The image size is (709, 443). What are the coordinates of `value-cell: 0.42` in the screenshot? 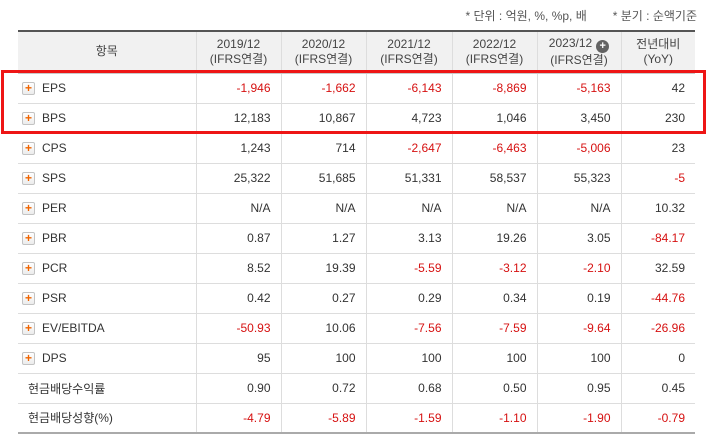 It's located at (238, 298).